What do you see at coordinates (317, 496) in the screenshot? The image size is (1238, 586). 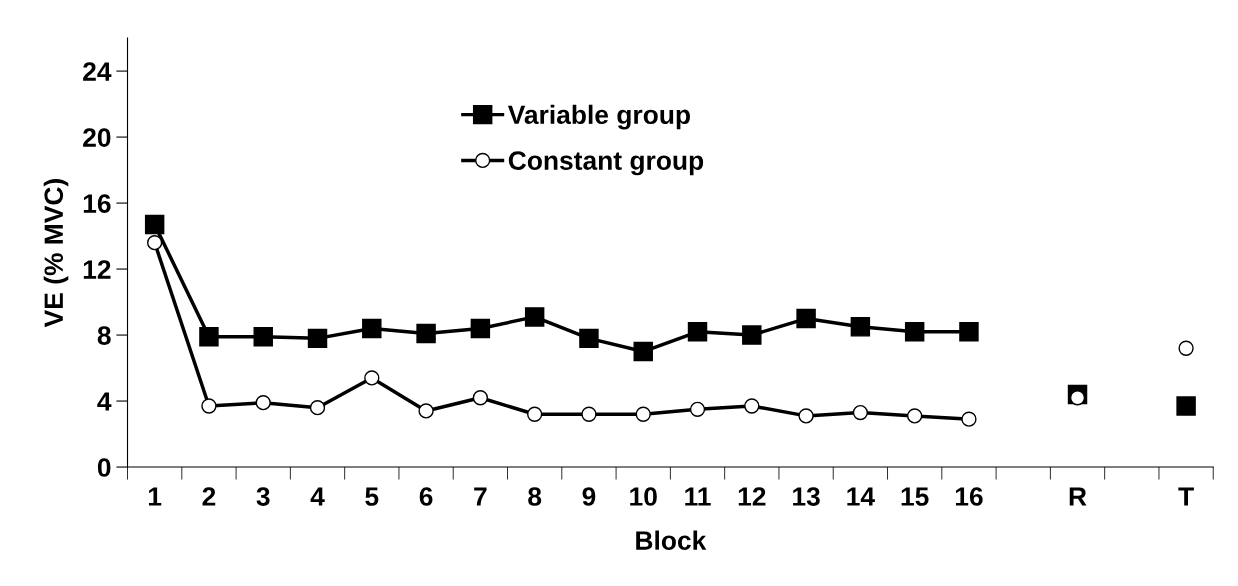 I see `x-tick-label: 4` at bounding box center [317, 496].